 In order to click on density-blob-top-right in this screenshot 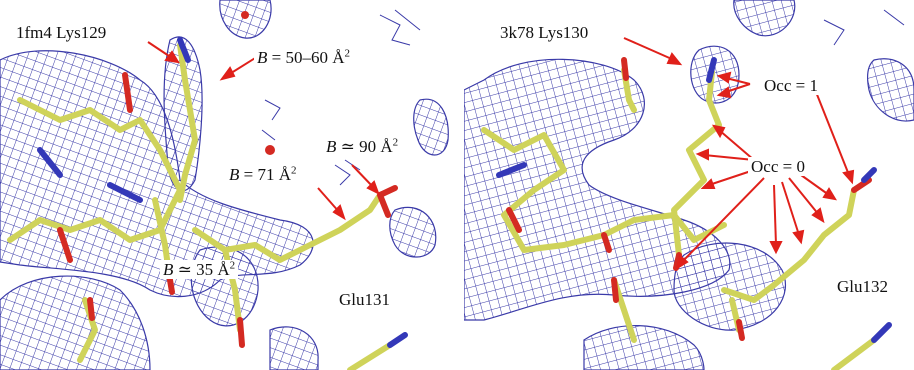, I will do `click(245, 19)`.